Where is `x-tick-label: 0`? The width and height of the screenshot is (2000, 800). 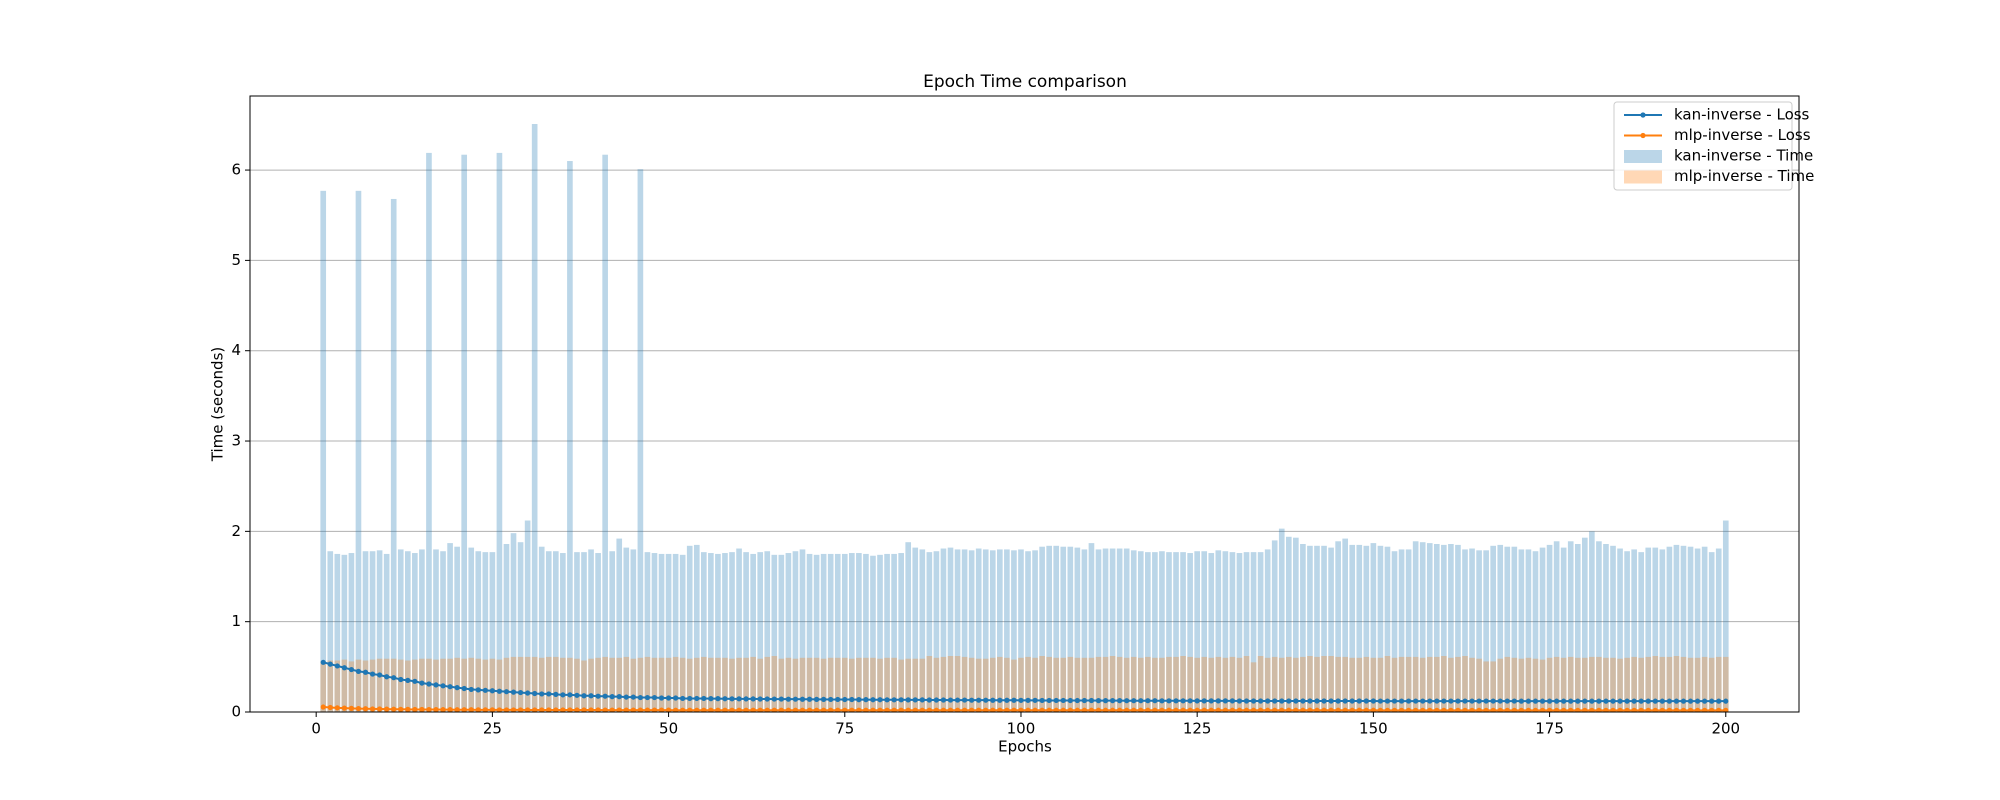
x-tick-label: 0 is located at coordinates (316, 729).